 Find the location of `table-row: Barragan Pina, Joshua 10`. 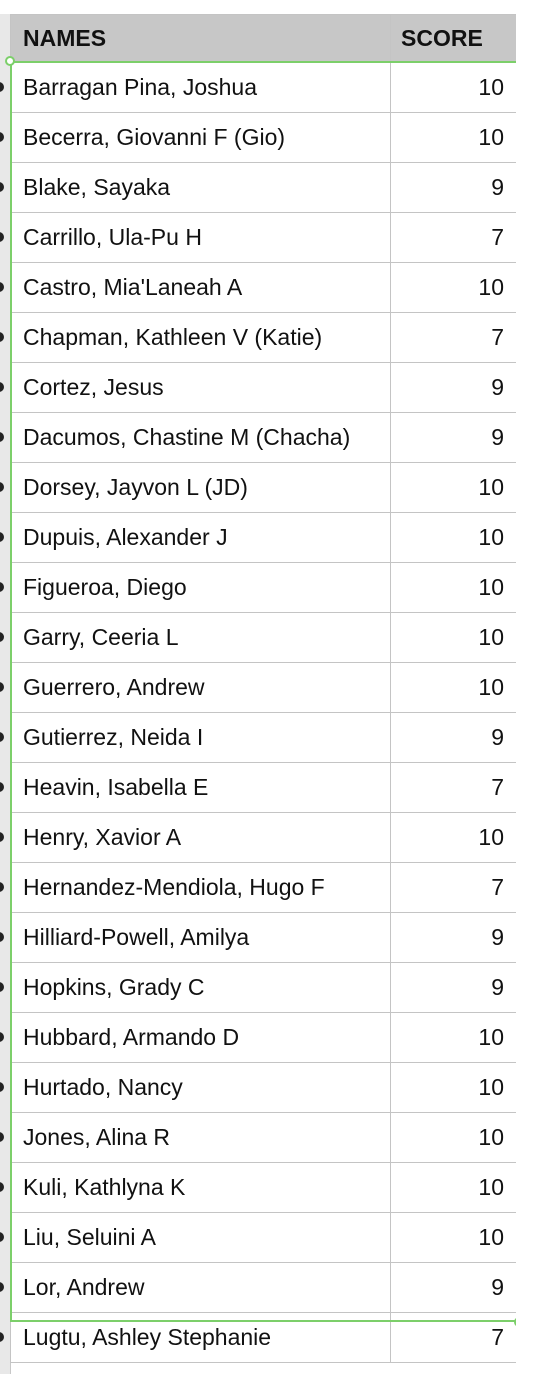

table-row: Barragan Pina, Joshua 10 is located at coordinates (263, 87).